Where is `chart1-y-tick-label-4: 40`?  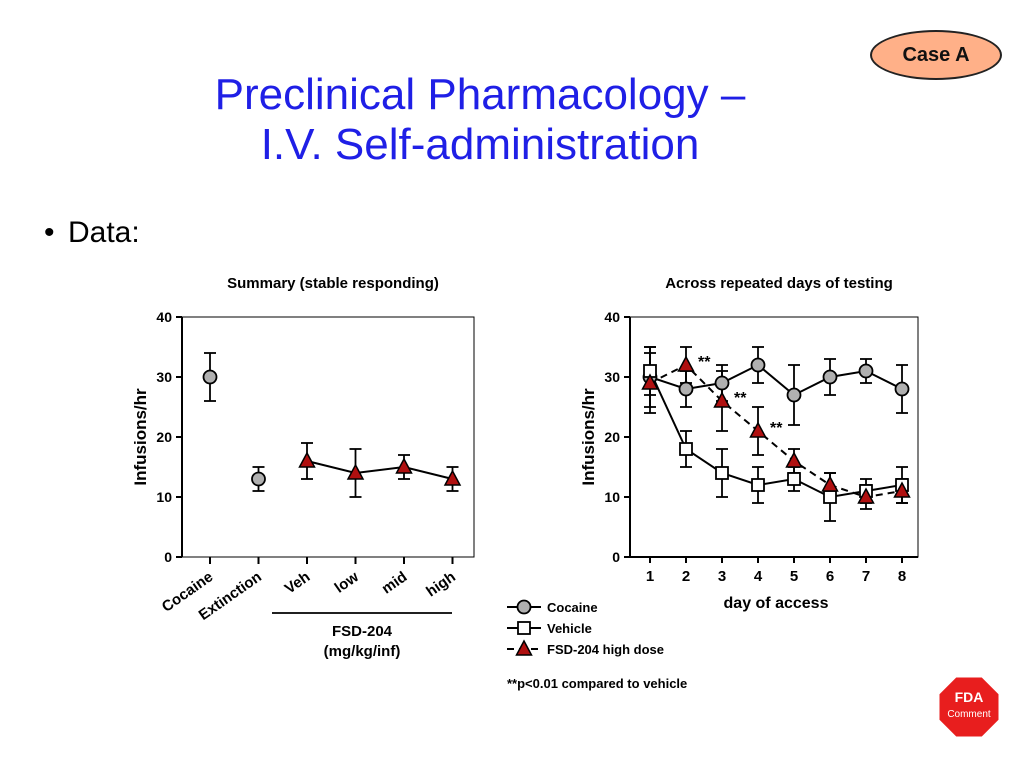
chart1-y-tick-label-4: 40 is located at coordinates (164, 317).